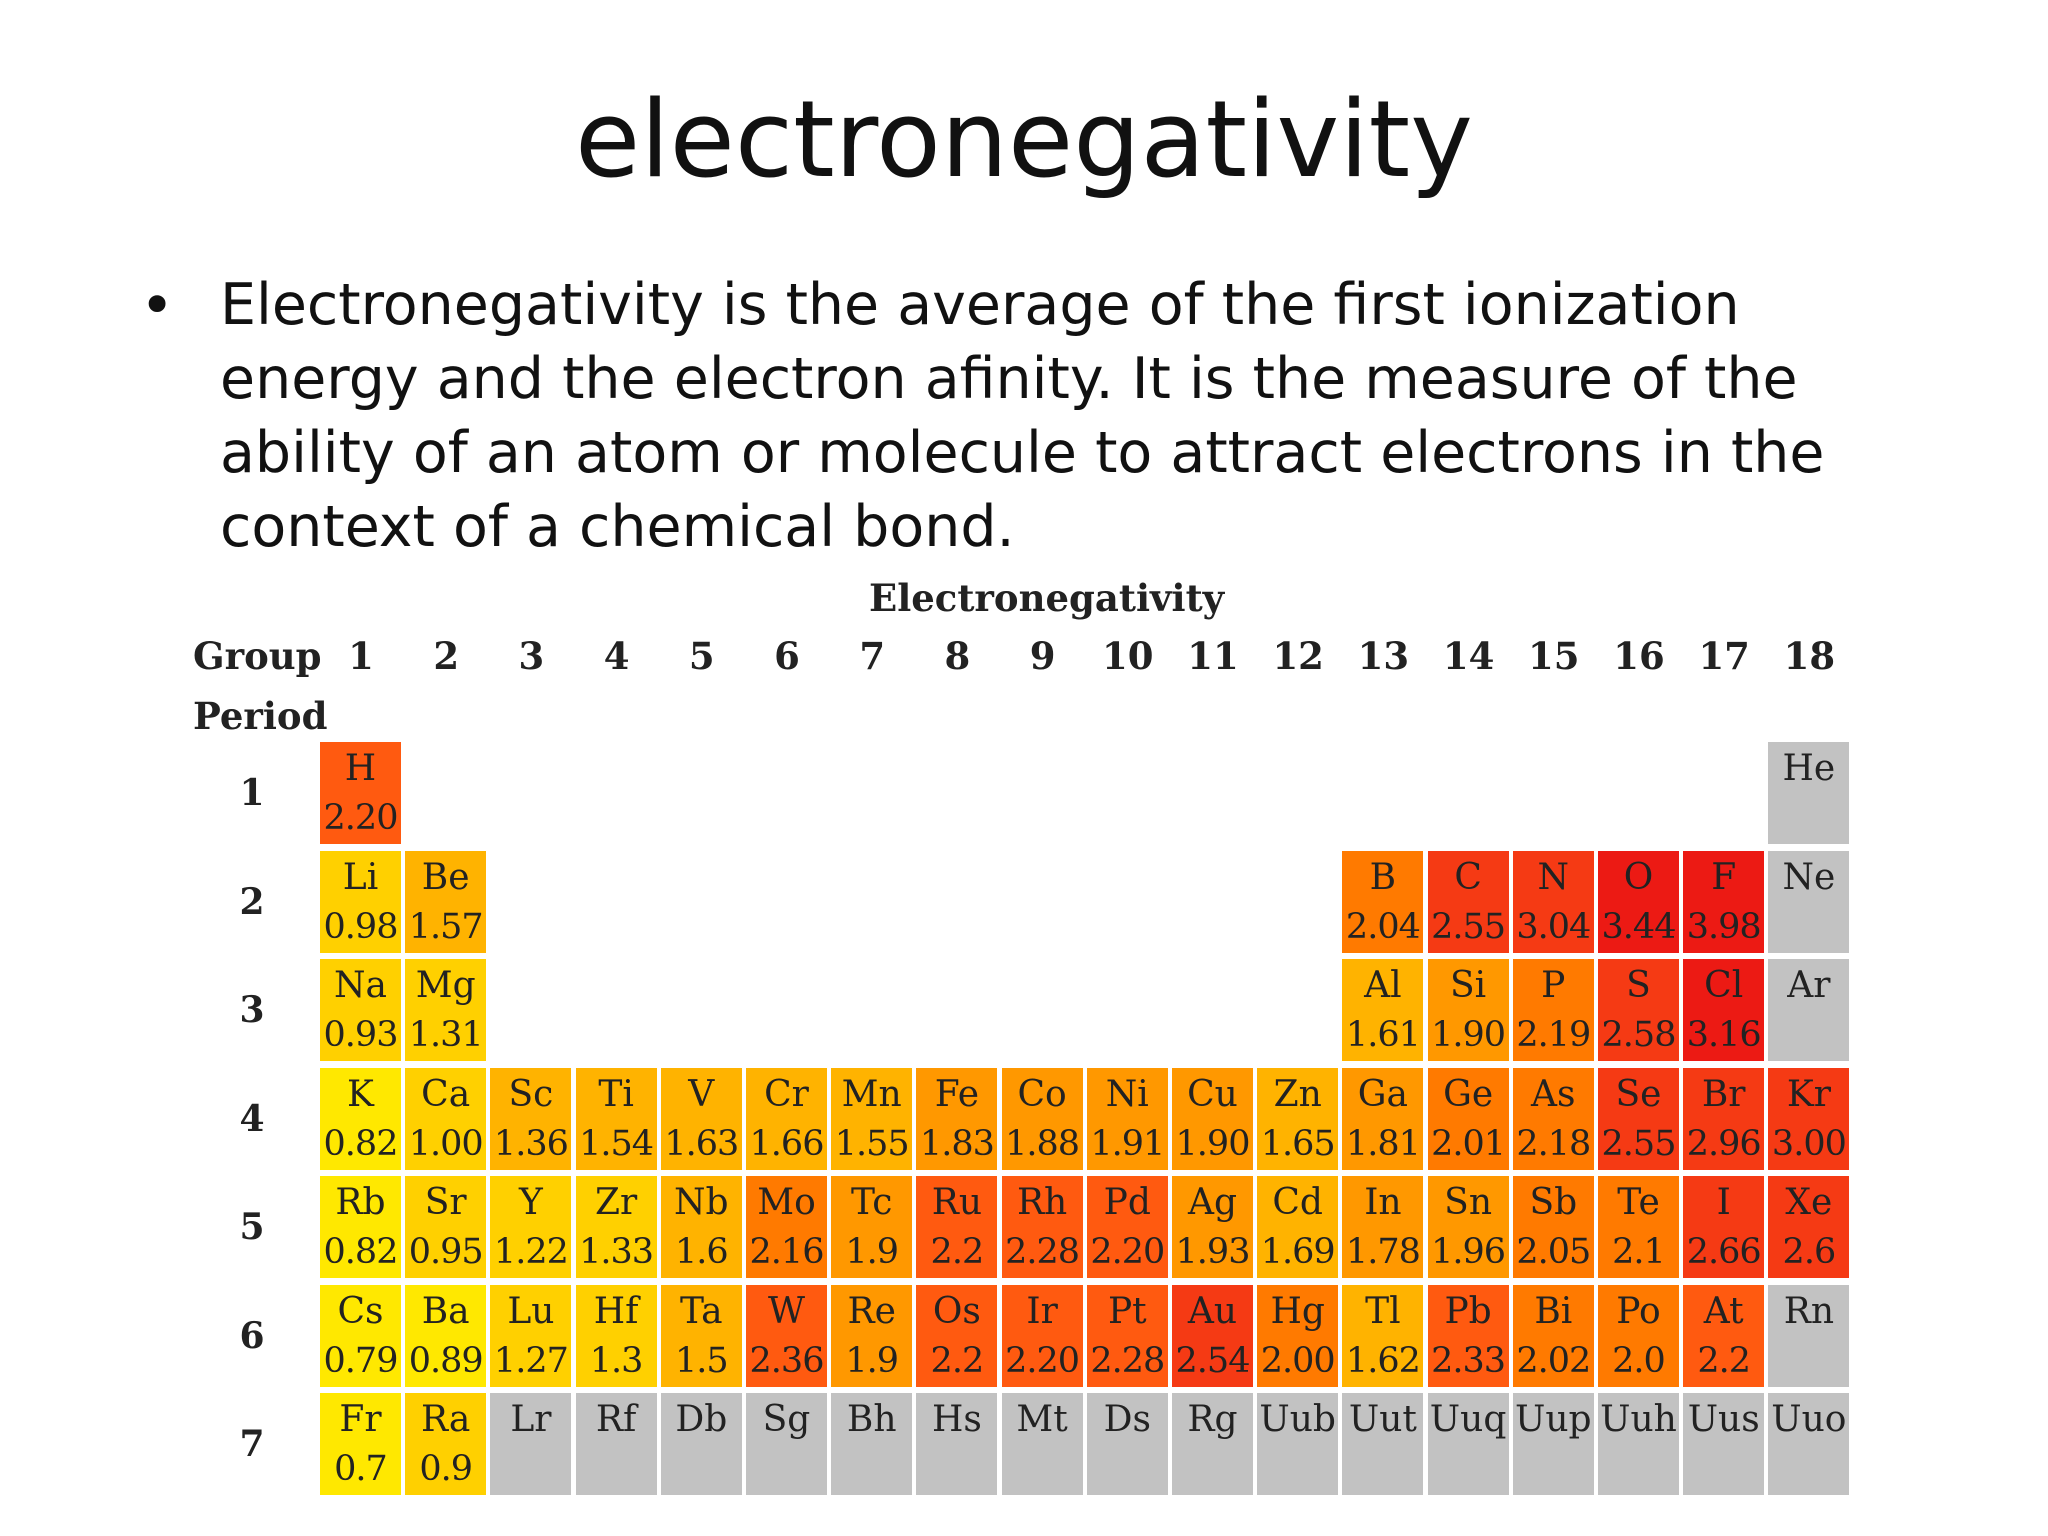 Image resolution: width=2048 pixels, height=1536 pixels. Describe the element at coordinates (1297, 1311) in the screenshot. I see `element-symbol: Hg` at that location.